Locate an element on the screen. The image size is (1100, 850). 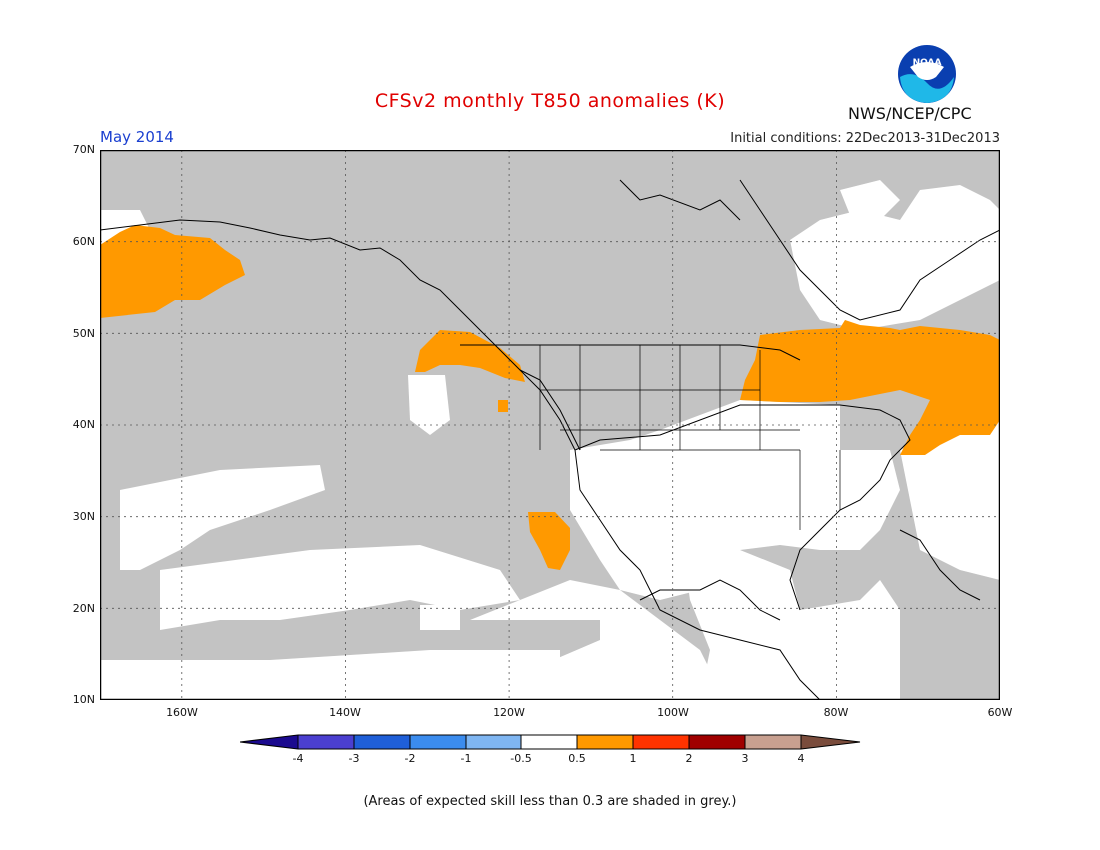
chart-title: CFSv2 monthly T850 anomalies (K) is located at coordinates (550, 101).